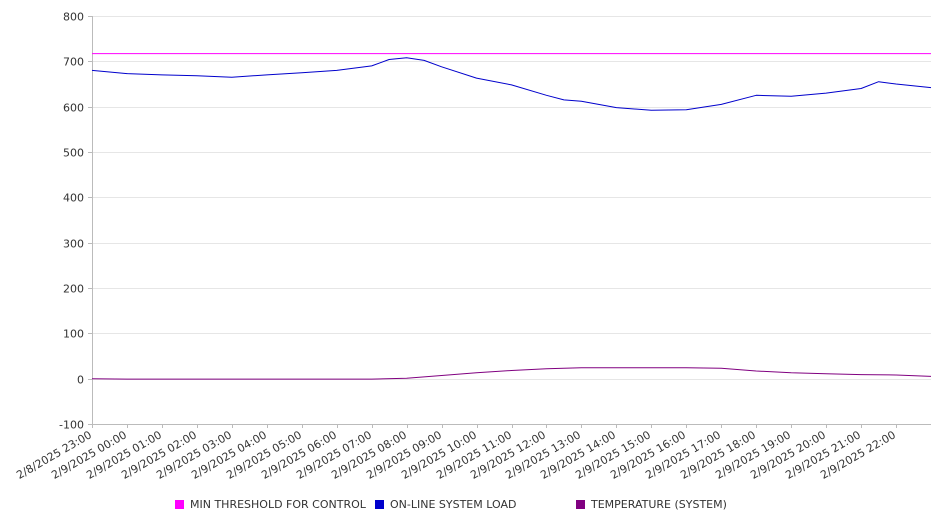 The height and width of the screenshot is (526, 946). What do you see at coordinates (73, 334) in the screenshot?
I see `y-tick-label: 100` at bounding box center [73, 334].